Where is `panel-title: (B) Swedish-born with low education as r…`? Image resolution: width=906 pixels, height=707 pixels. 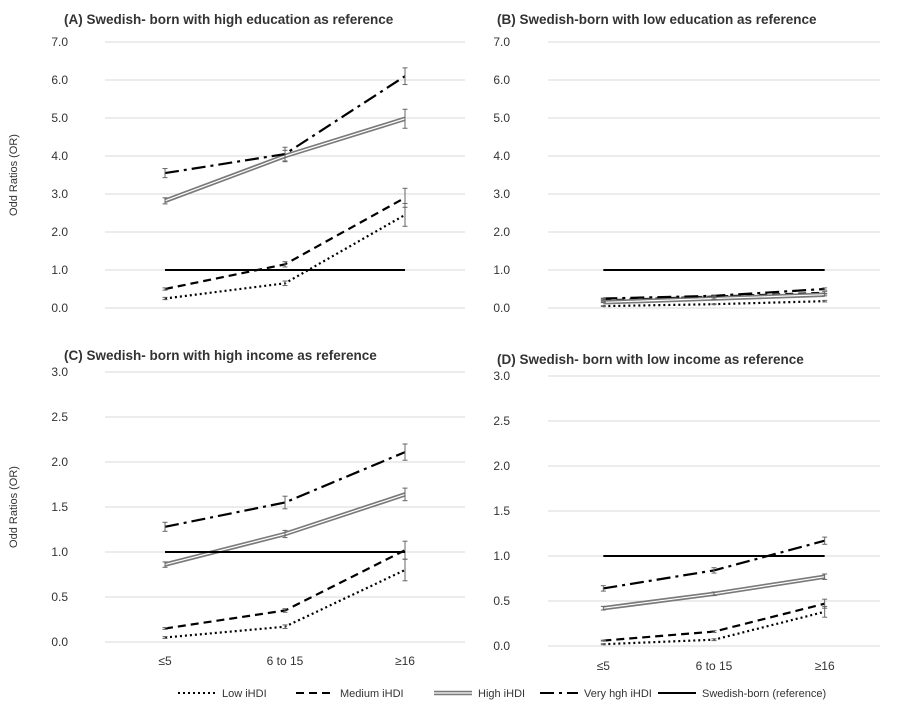 panel-title: (B) Swedish-born with low education as r… is located at coordinates (657, 19).